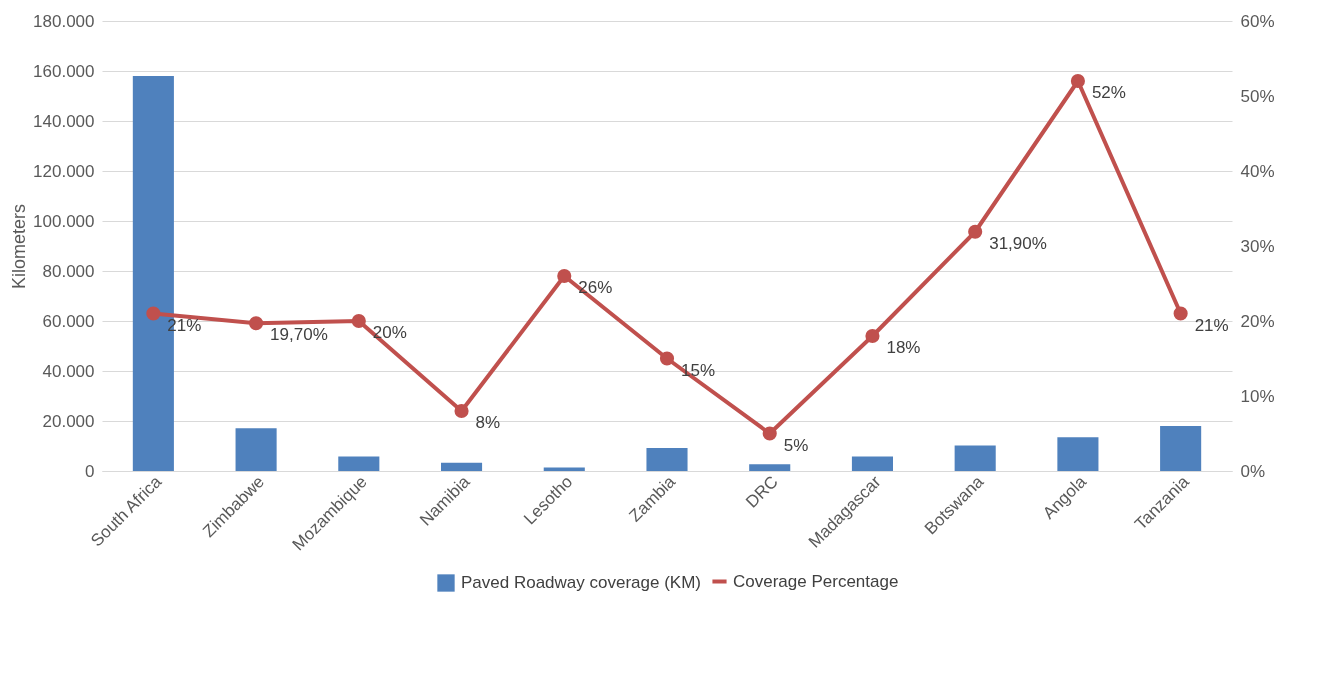 Image resolution: width=1344 pixels, height=678 pixels. Describe the element at coordinates (816, 581) in the screenshot. I see `legend-label: Coverage Percentage` at that location.